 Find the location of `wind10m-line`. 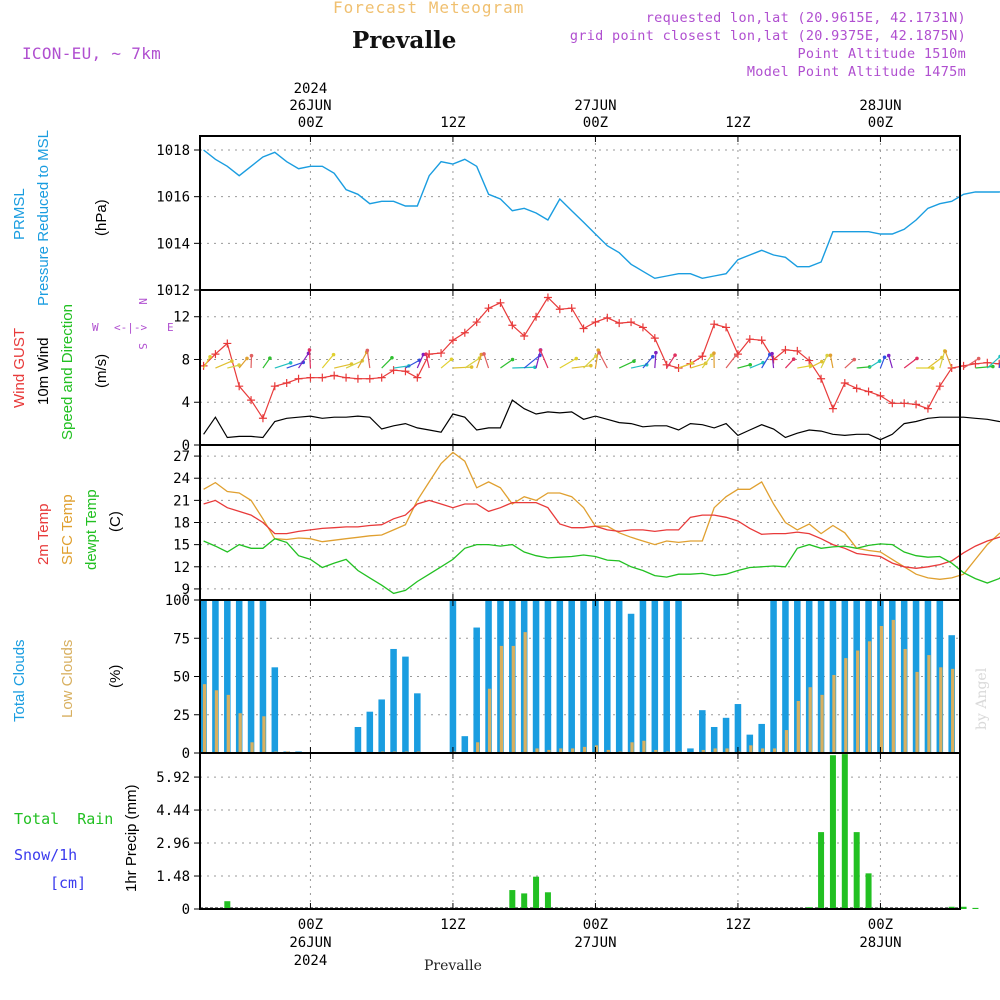

wind10m-line is located at coordinates (601, 420).